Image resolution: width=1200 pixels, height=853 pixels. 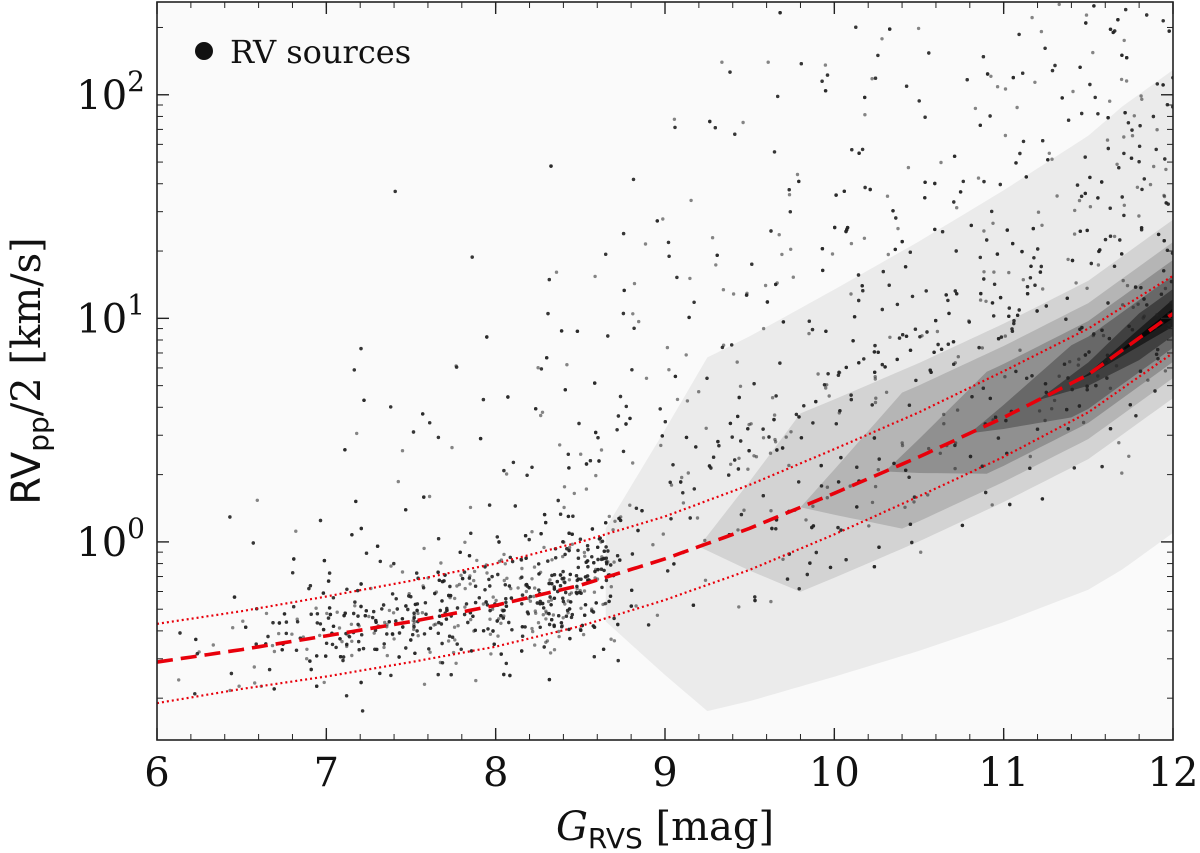 I want to click on density-contour-level, so click(x=986, y=385).